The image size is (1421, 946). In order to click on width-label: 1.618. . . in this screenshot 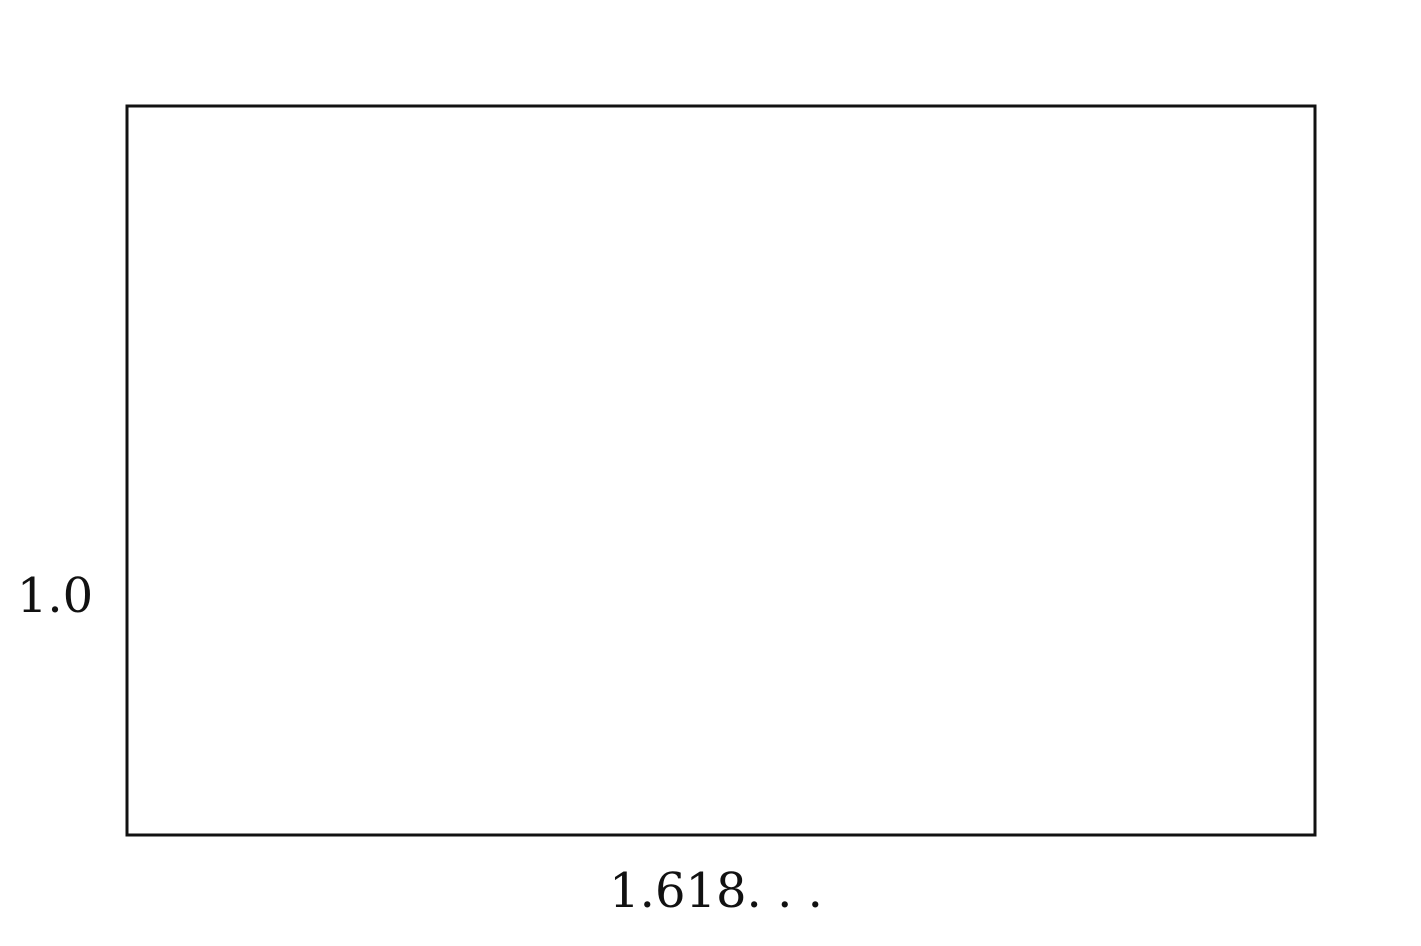, I will do `click(716, 891)`.